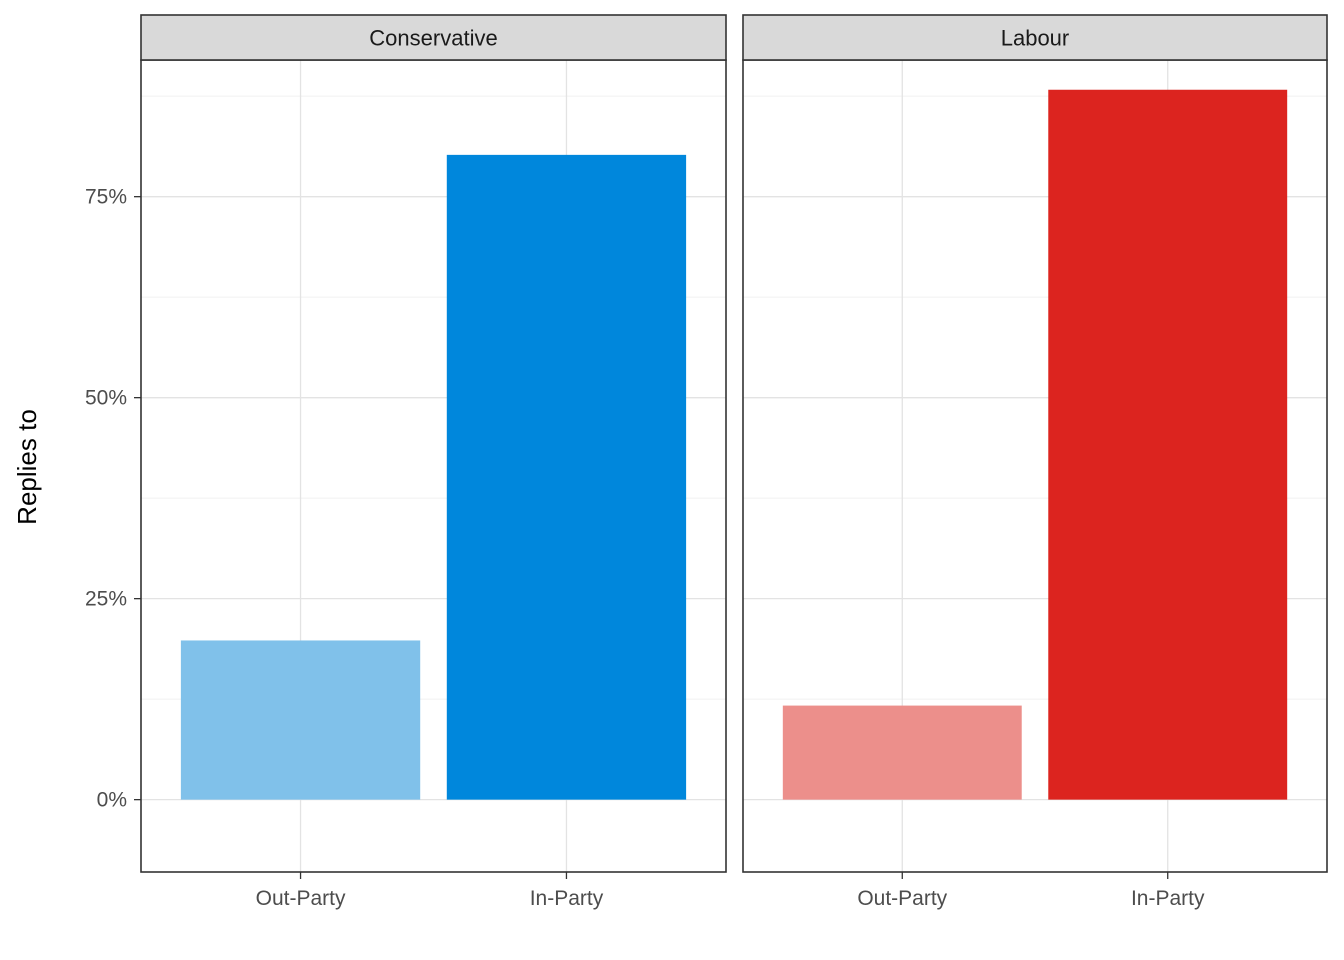 This screenshot has width=1344, height=960. What do you see at coordinates (106, 197) in the screenshot?
I see `y-tick-label: 75%` at bounding box center [106, 197].